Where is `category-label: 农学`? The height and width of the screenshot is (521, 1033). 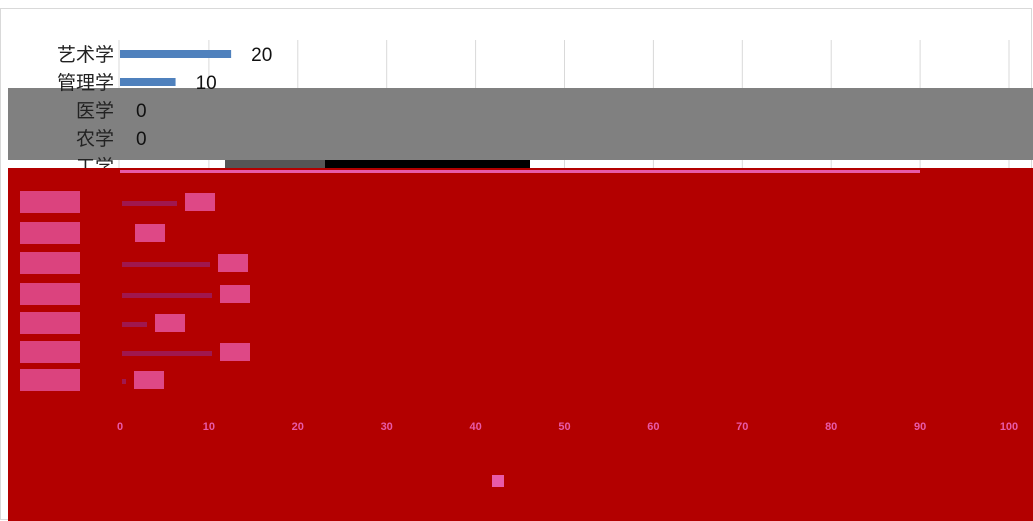 category-label: 农学 is located at coordinates (95, 139).